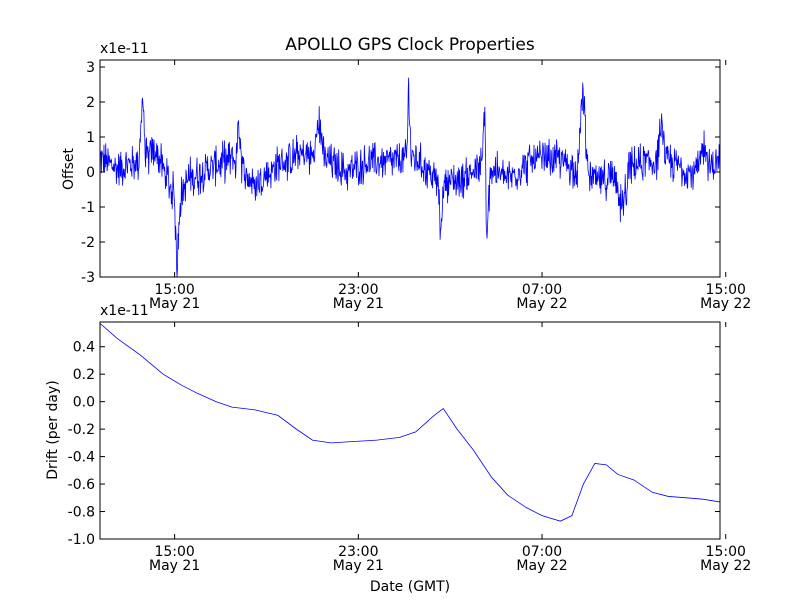 The image size is (800, 604). Describe the element at coordinates (88, 208) in the screenshot. I see `offset-ytick-label: -1` at that location.